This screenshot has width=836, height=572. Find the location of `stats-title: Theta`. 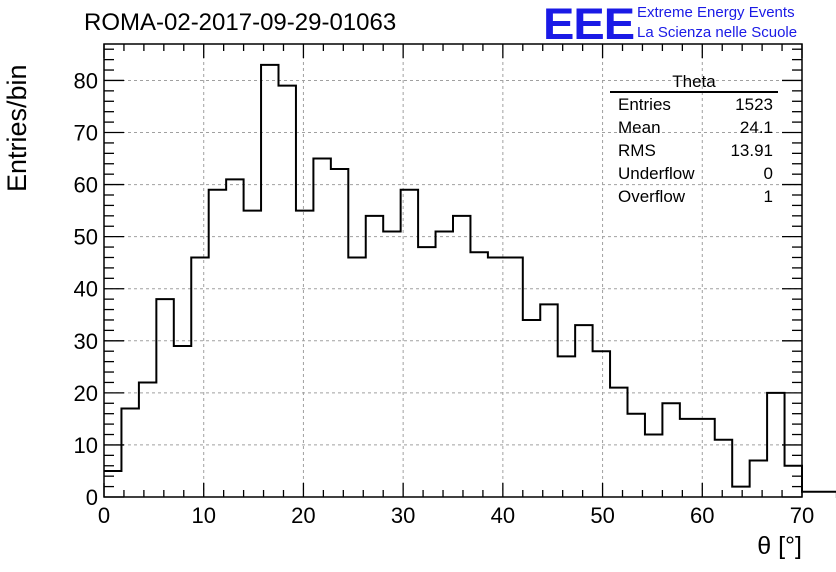

stats-title: Theta is located at coordinates (694, 82).